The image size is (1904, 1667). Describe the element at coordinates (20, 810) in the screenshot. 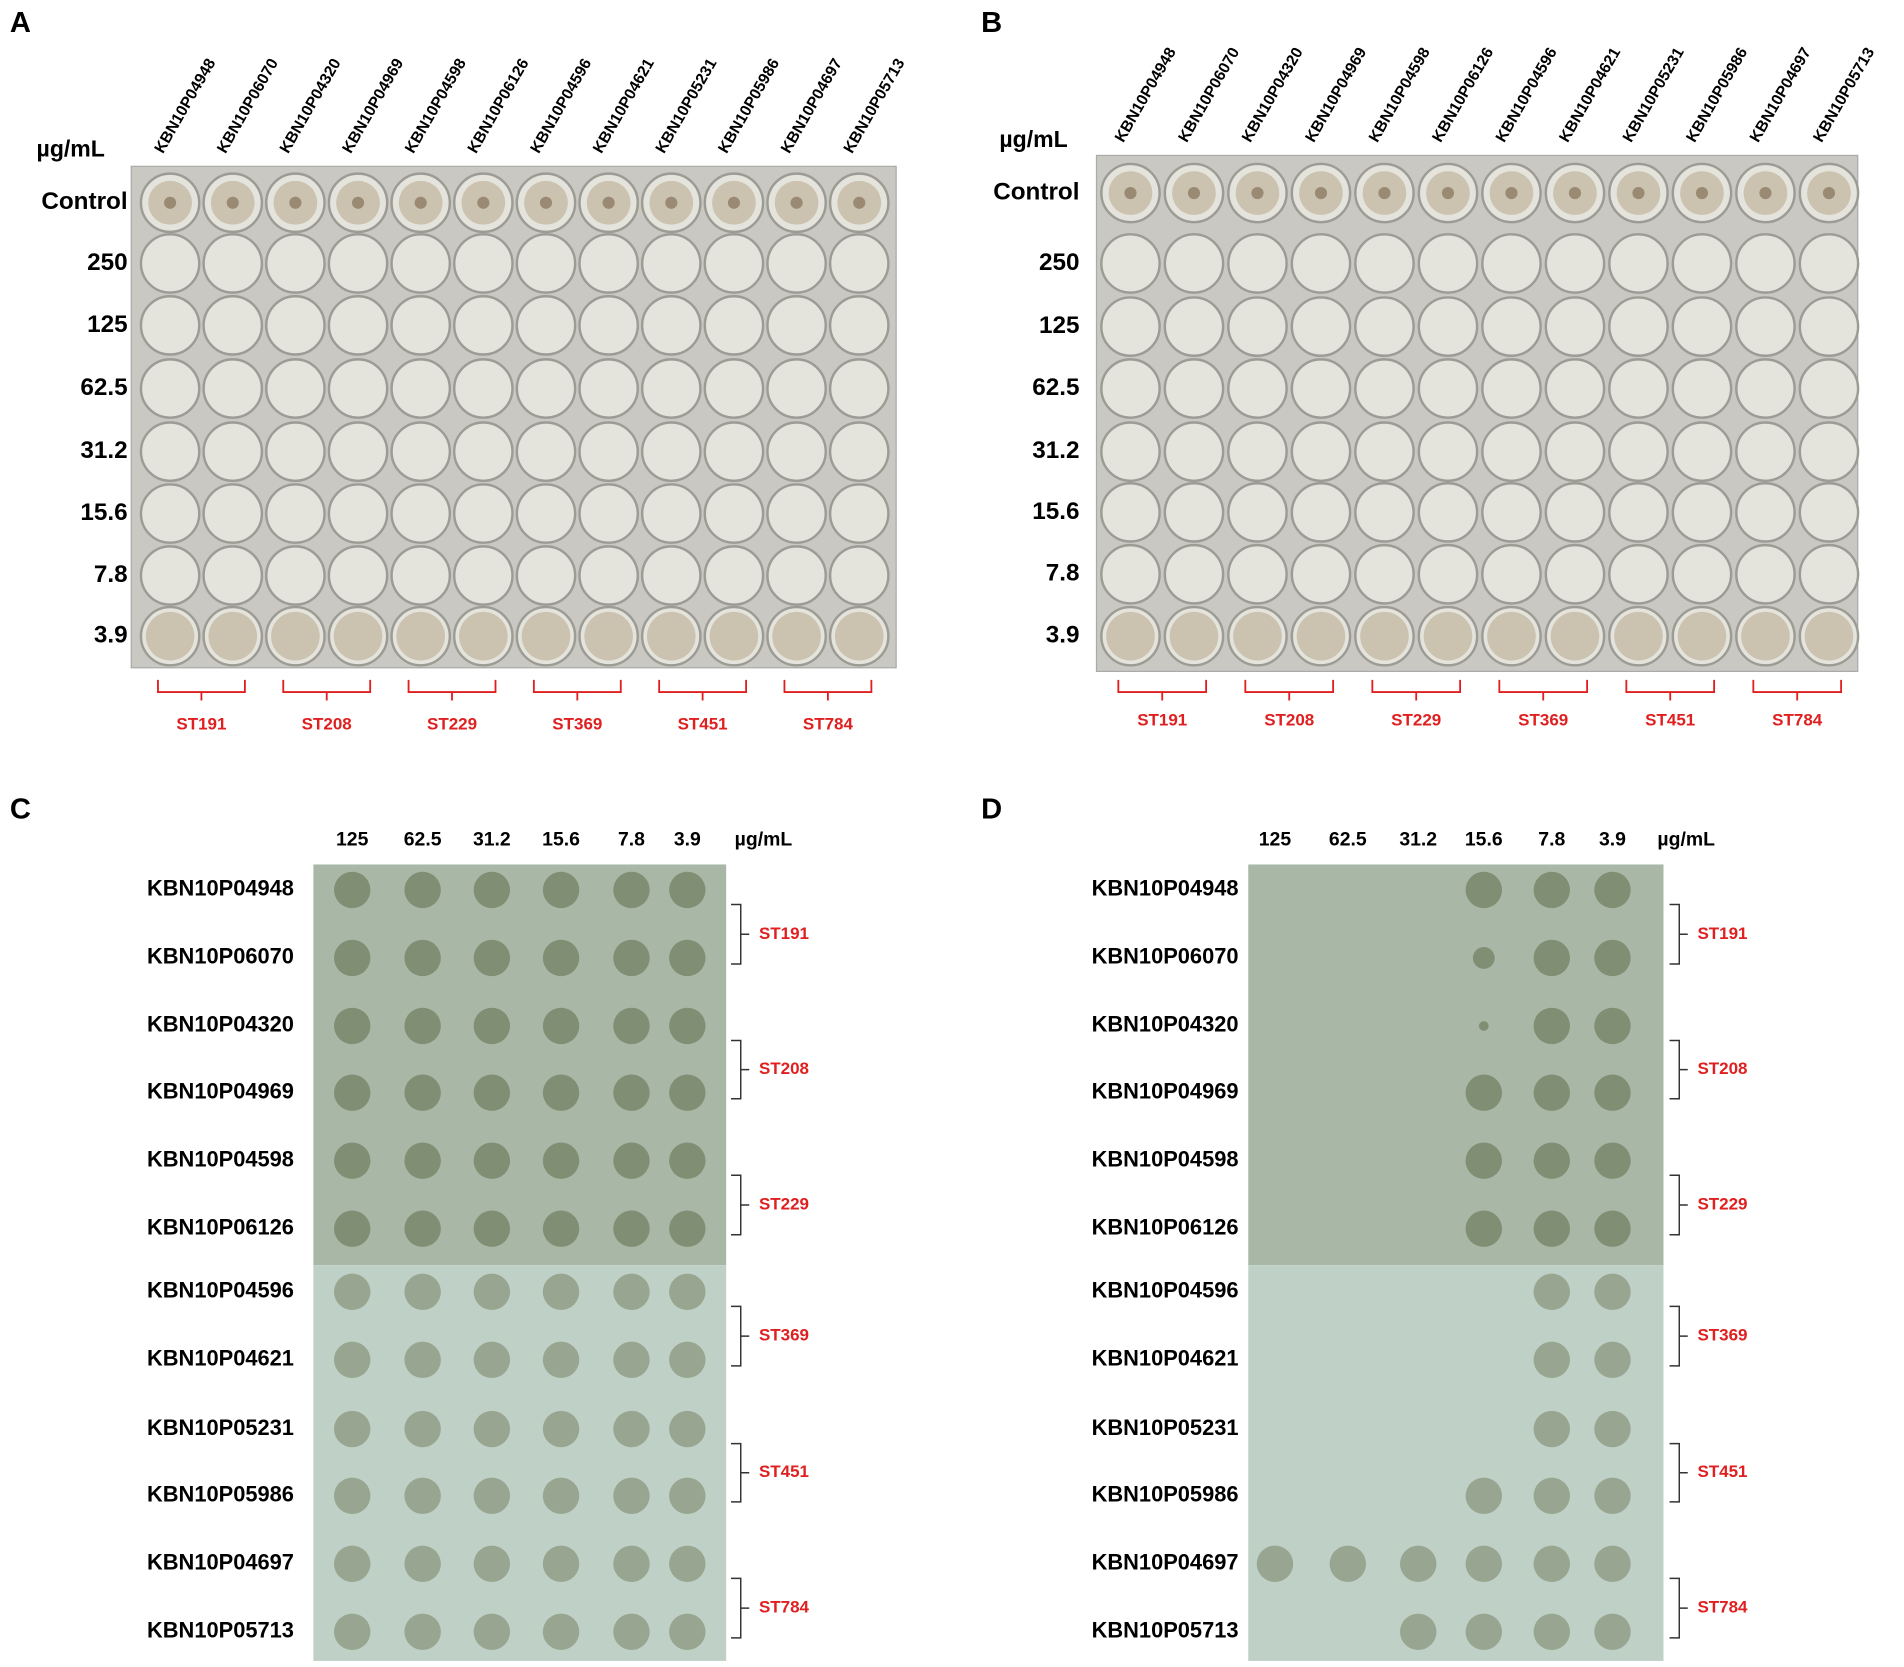

I see `panel-letter: C` at that location.